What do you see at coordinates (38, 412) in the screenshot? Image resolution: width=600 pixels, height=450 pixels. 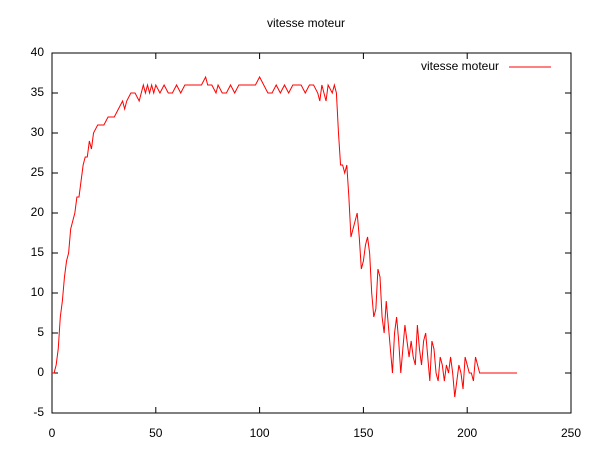 I see `y-tick-label: -5` at bounding box center [38, 412].